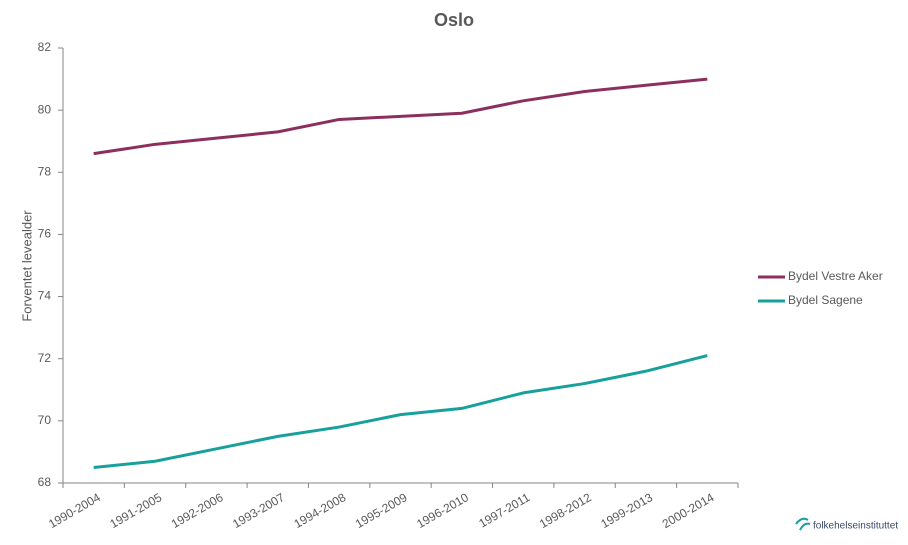 The height and width of the screenshot is (545, 908). What do you see at coordinates (197, 510) in the screenshot?
I see `x-tick-label: 1992-2006` at bounding box center [197, 510].